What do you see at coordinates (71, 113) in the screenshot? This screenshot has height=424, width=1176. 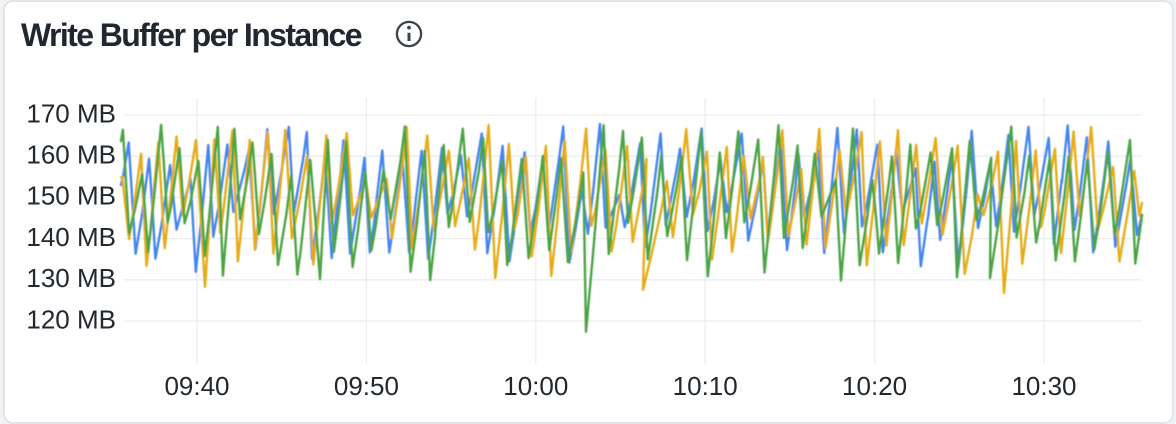 I see `svg-text: 170 MB` at bounding box center [71, 113].